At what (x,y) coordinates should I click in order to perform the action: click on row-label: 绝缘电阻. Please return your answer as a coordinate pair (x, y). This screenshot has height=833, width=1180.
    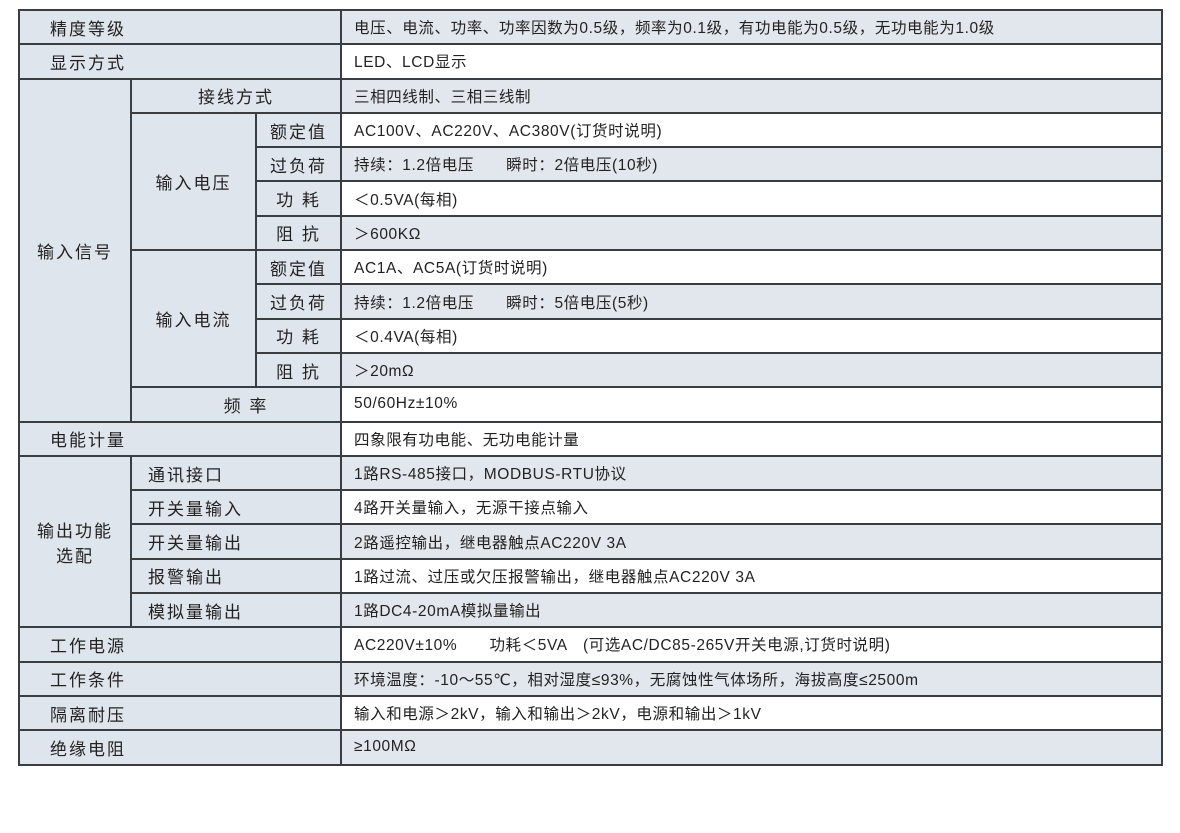
    Looking at the image, I should click on (180, 747).